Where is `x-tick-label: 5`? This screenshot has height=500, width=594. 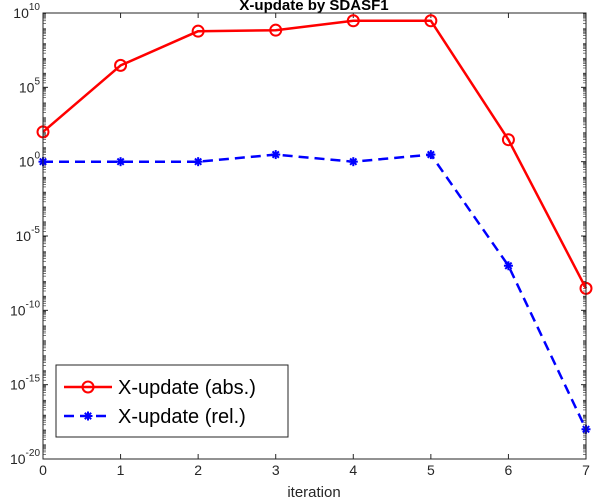 x-tick-label: 5 is located at coordinates (431, 470).